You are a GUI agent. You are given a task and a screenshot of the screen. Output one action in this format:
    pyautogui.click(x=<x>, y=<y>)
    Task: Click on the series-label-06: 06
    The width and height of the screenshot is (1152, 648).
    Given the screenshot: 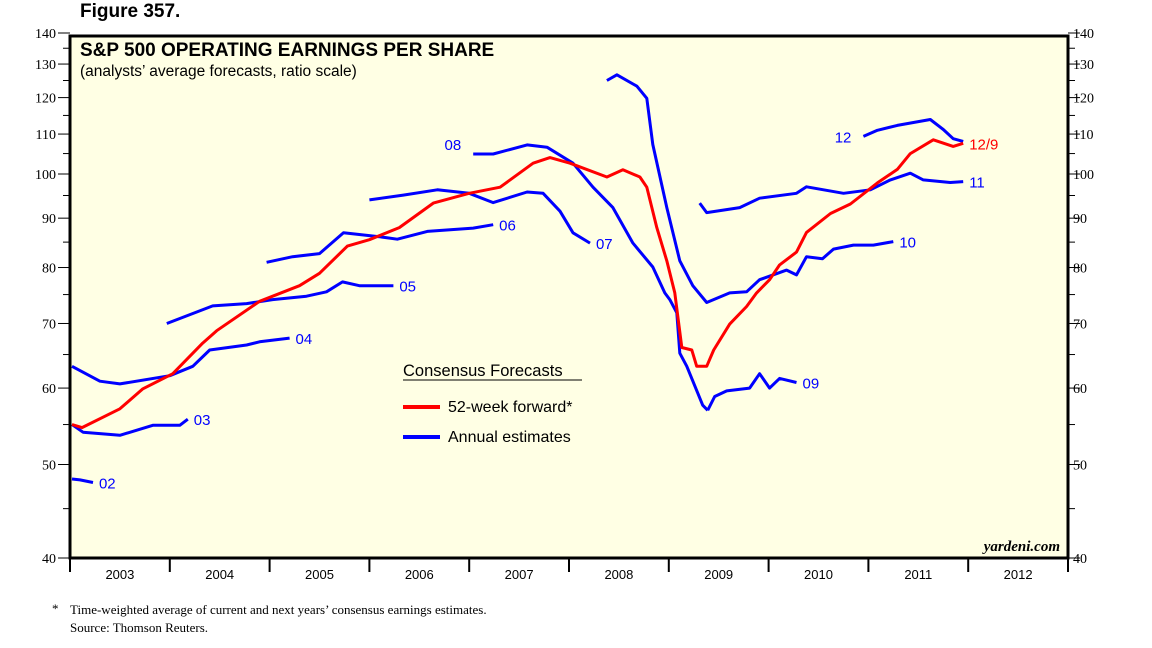 What is the action you would take?
    pyautogui.click(x=507, y=226)
    